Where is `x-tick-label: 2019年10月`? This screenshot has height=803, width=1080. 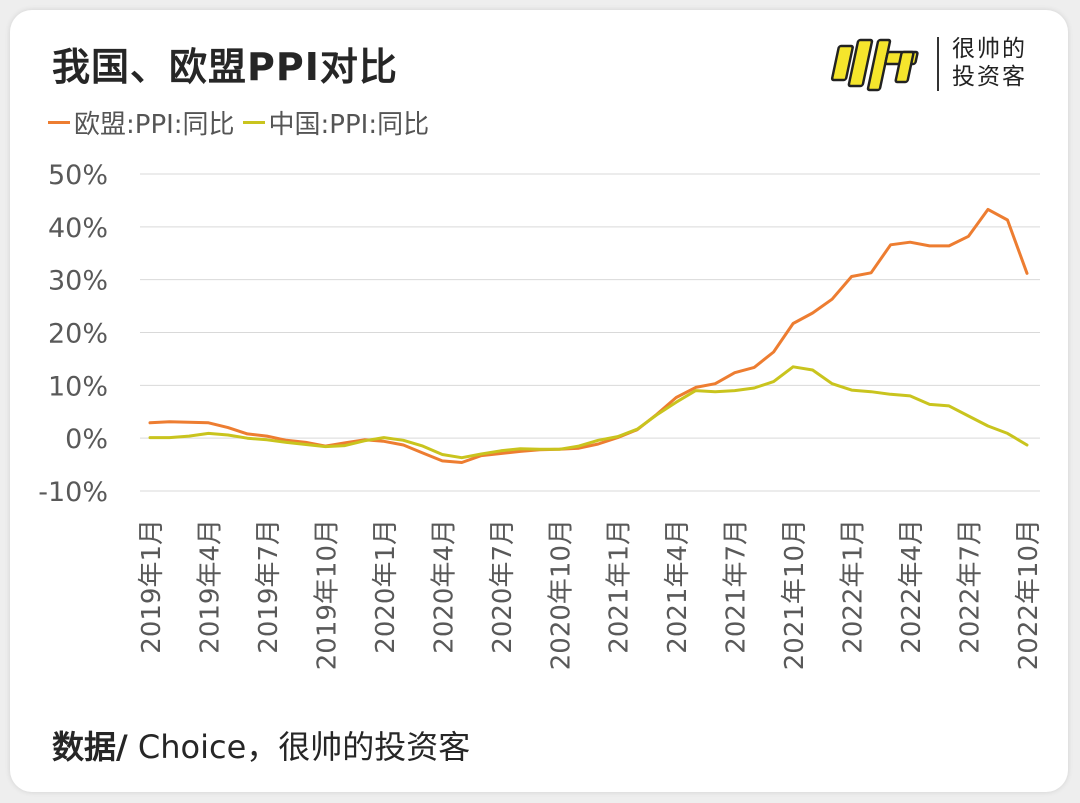 x-tick-label: 2019年10月 is located at coordinates (327, 594).